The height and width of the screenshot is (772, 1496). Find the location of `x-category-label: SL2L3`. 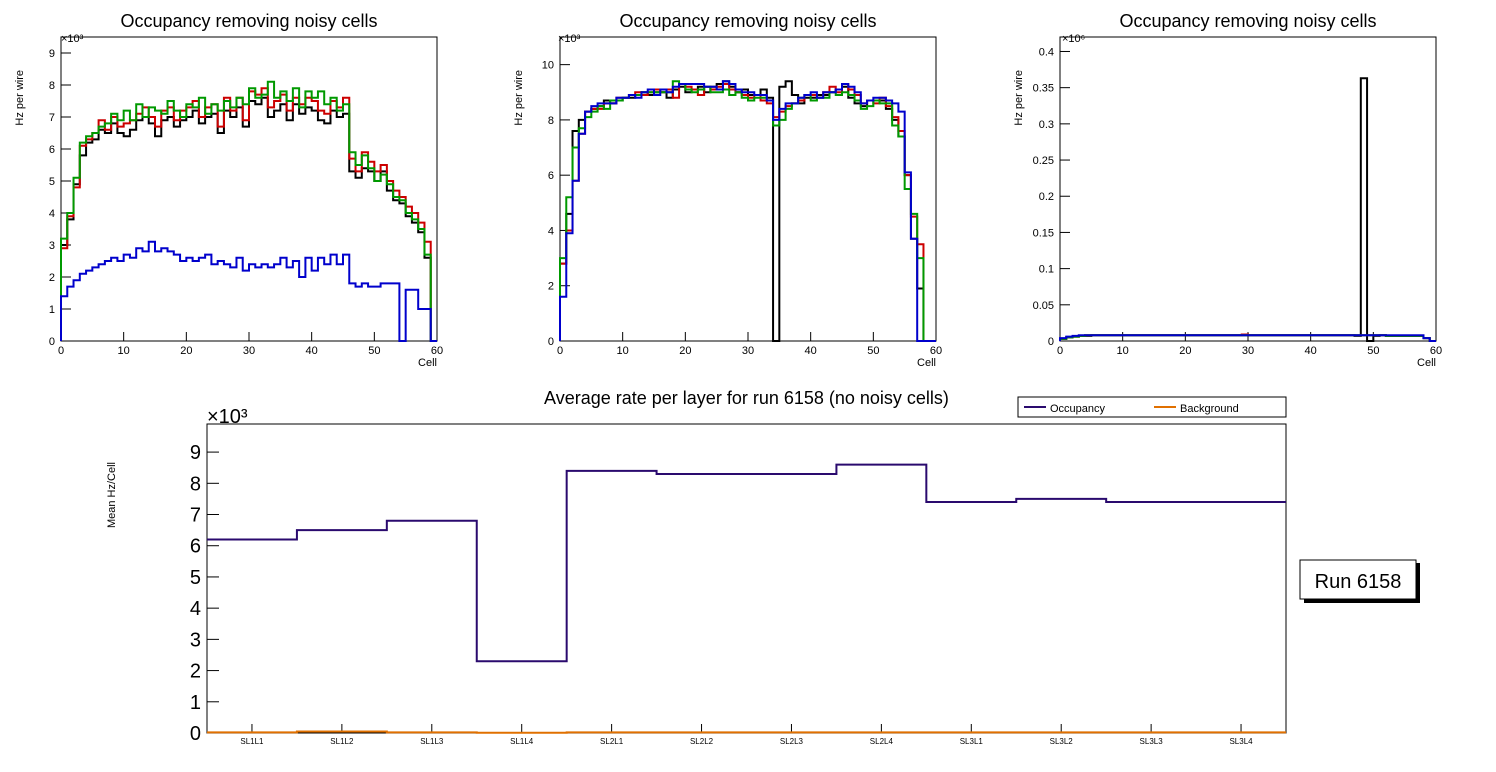

x-category-label: SL2L3 is located at coordinates (792, 741).